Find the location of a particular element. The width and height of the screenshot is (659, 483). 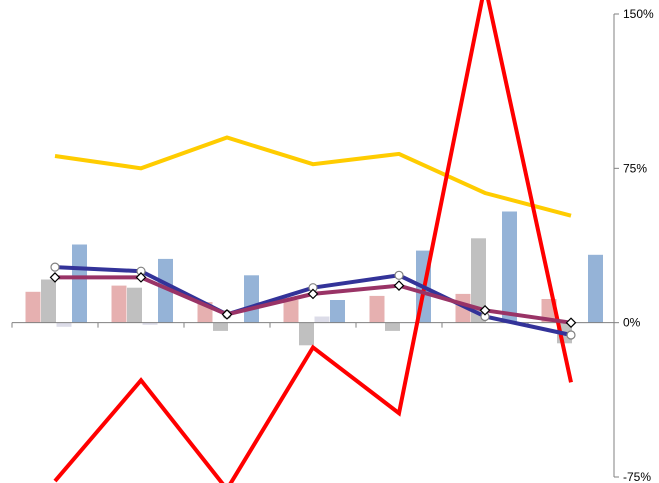

bar-s4-c7 is located at coordinates (595, 288).